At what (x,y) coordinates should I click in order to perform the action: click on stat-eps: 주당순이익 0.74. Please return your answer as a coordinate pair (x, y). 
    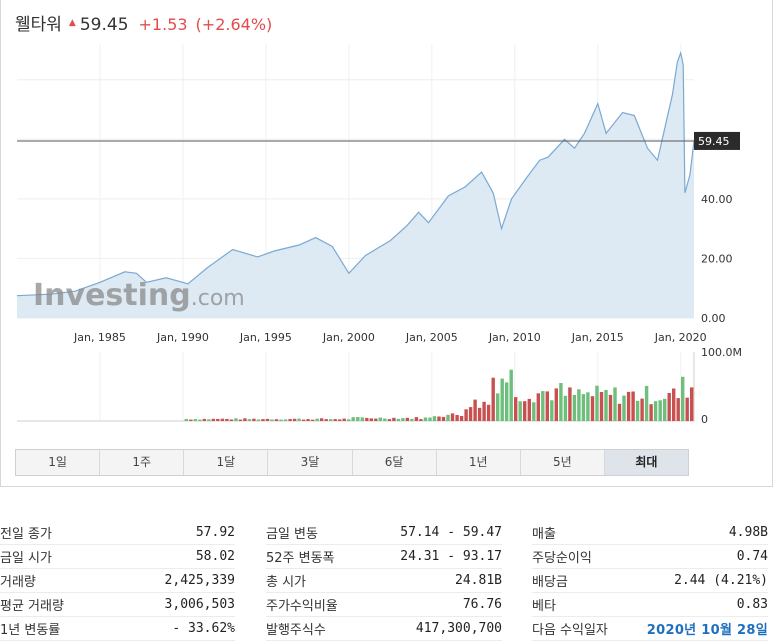
    Looking at the image, I should click on (650, 557).